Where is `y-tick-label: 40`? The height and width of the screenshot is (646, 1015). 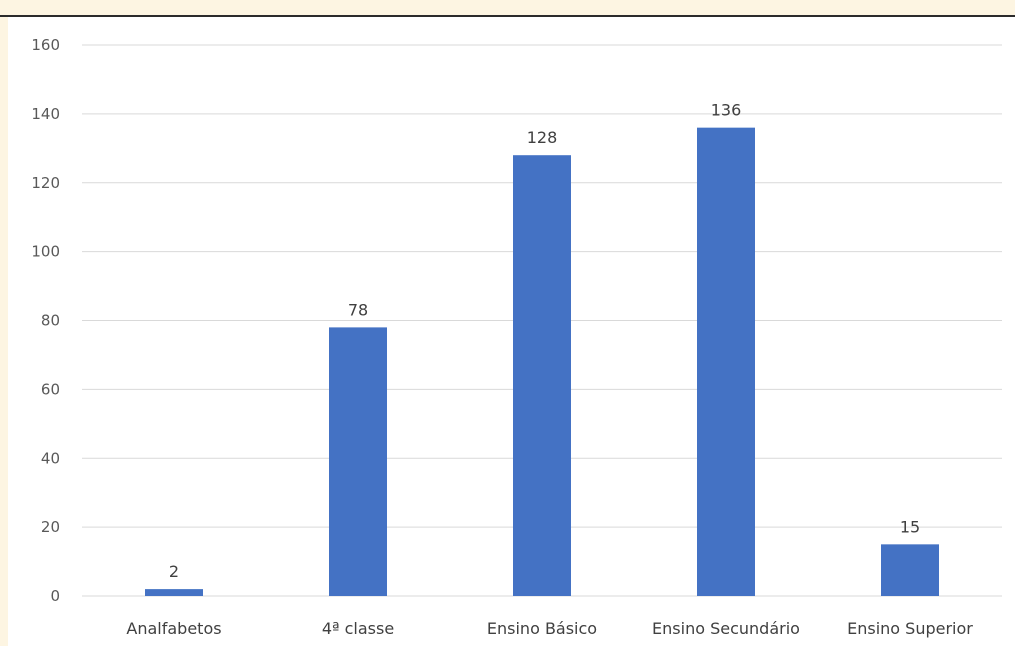
y-tick-label: 40 is located at coordinates (50, 458).